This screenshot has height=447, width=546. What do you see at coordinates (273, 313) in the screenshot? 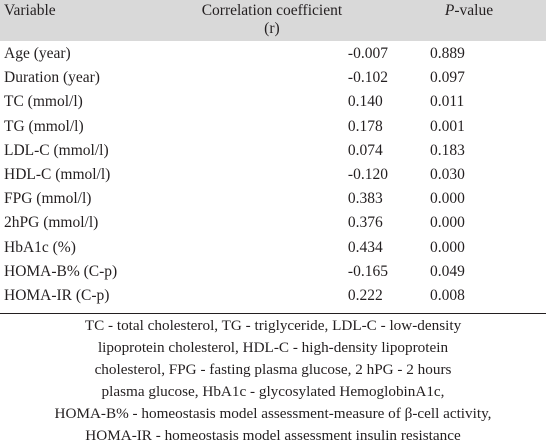
I see `table-bottom-rule` at bounding box center [273, 313].